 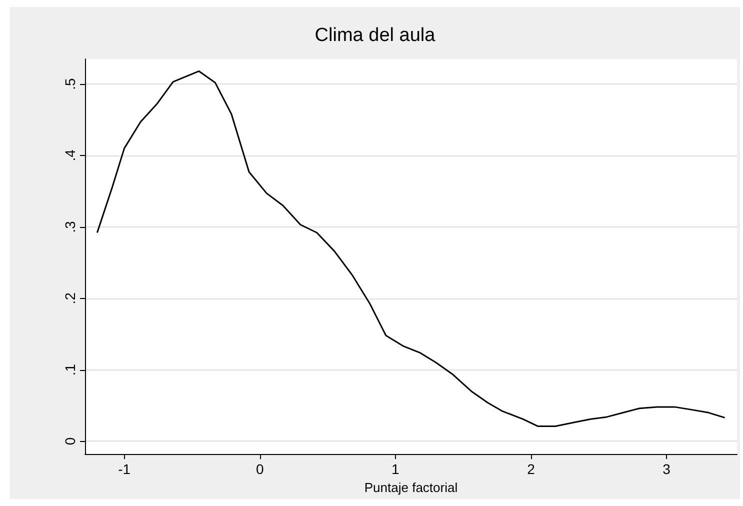 I want to click on y-tick-label: .4, so click(x=70, y=155).